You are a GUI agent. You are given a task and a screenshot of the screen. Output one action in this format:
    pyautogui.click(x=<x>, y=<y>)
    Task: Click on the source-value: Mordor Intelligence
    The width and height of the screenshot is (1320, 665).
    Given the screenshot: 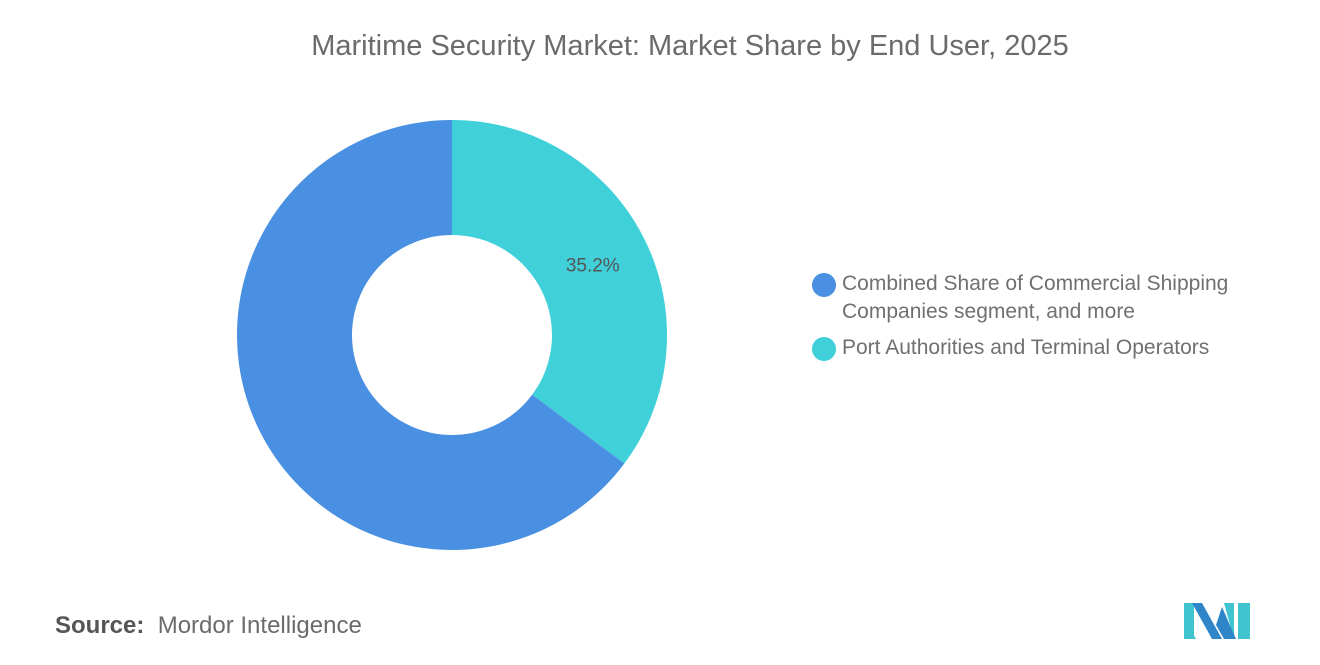 What is the action you would take?
    pyautogui.click(x=259, y=625)
    